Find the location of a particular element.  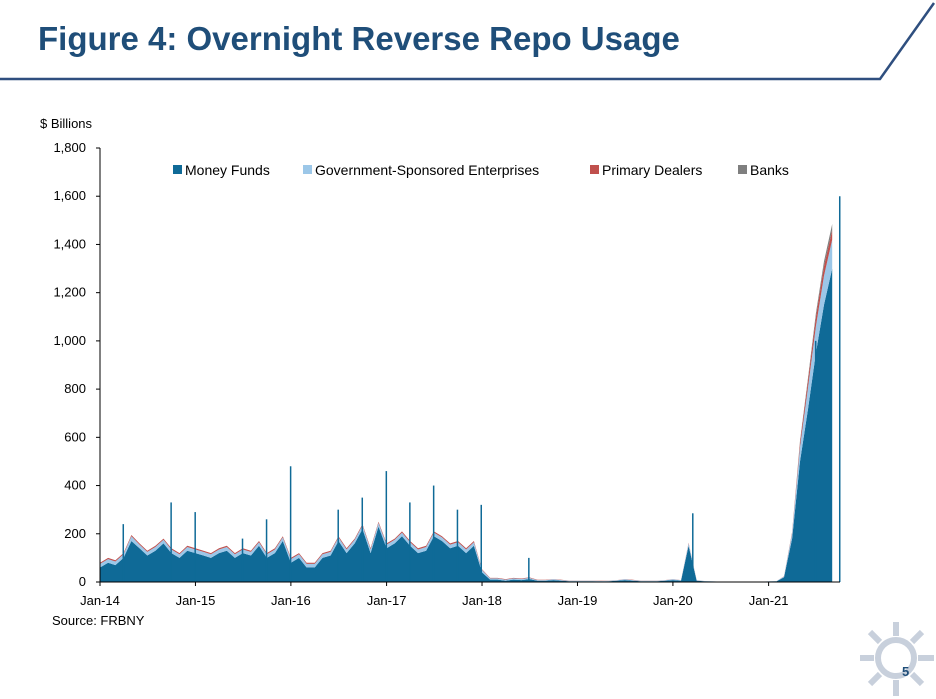

y-tick-label: 1,200 is located at coordinates (69, 292).